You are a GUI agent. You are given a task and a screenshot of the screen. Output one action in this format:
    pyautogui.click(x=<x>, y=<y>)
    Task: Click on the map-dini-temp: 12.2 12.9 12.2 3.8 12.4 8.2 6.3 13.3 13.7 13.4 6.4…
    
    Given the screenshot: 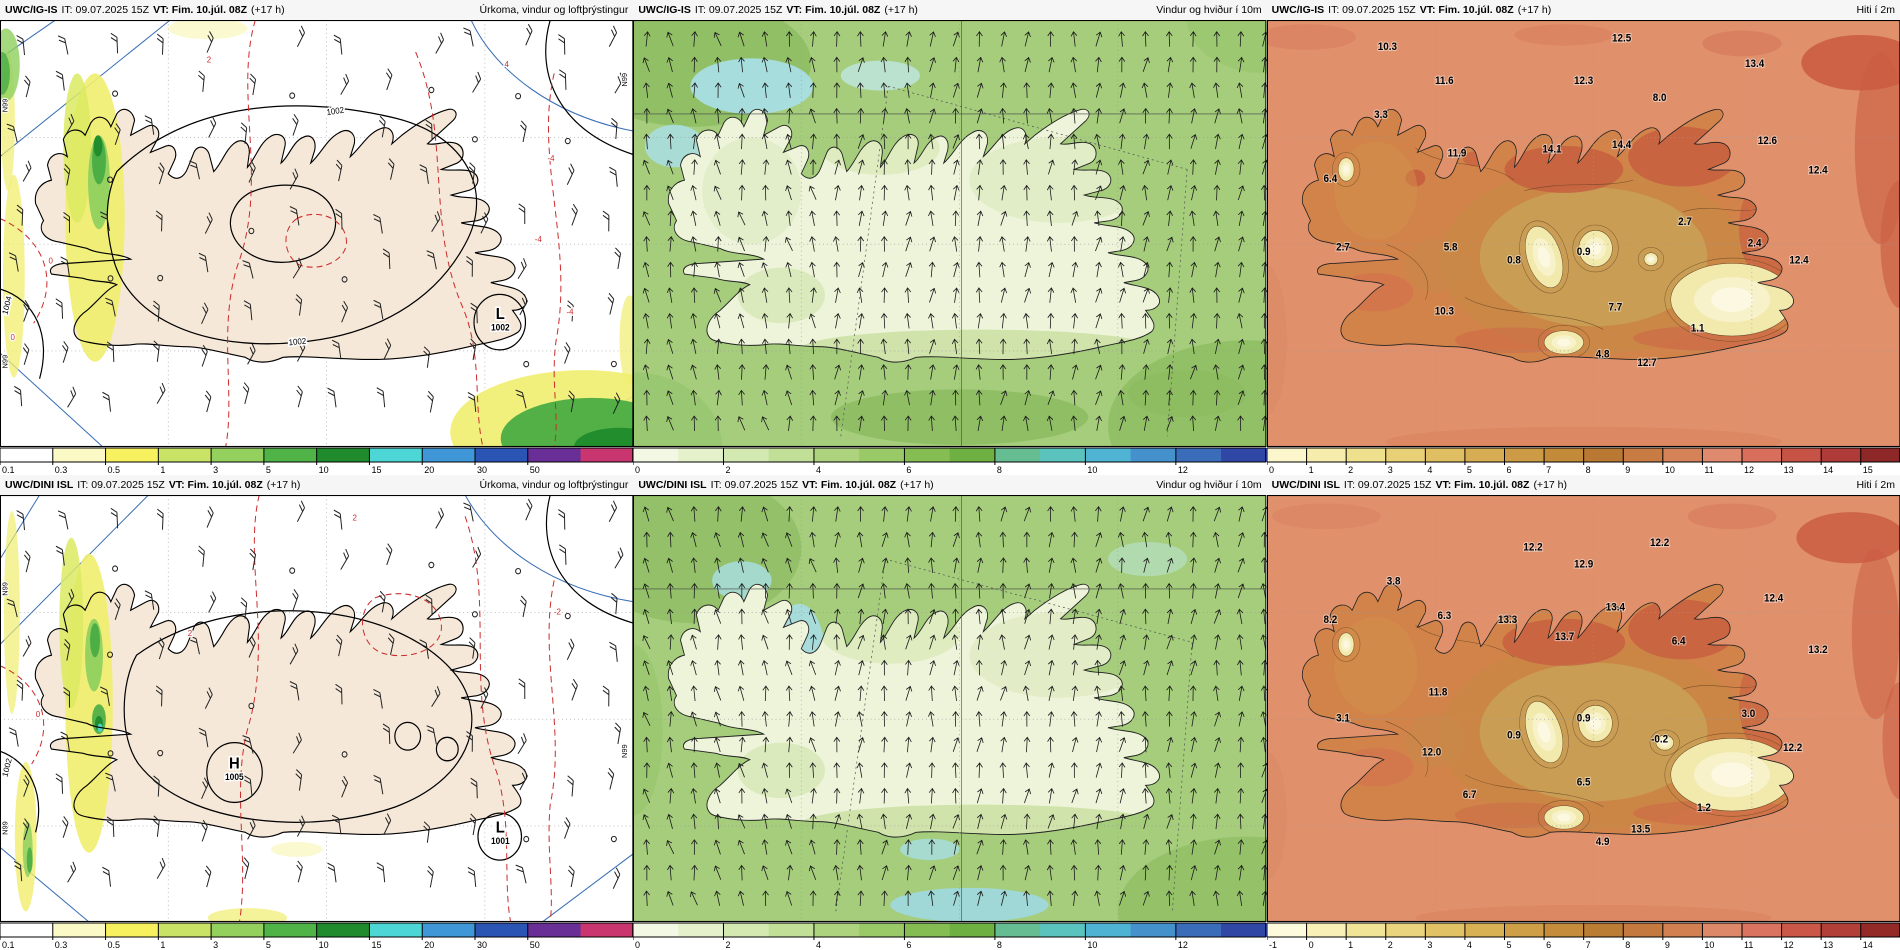 What is the action you would take?
    pyautogui.click(x=1583, y=708)
    